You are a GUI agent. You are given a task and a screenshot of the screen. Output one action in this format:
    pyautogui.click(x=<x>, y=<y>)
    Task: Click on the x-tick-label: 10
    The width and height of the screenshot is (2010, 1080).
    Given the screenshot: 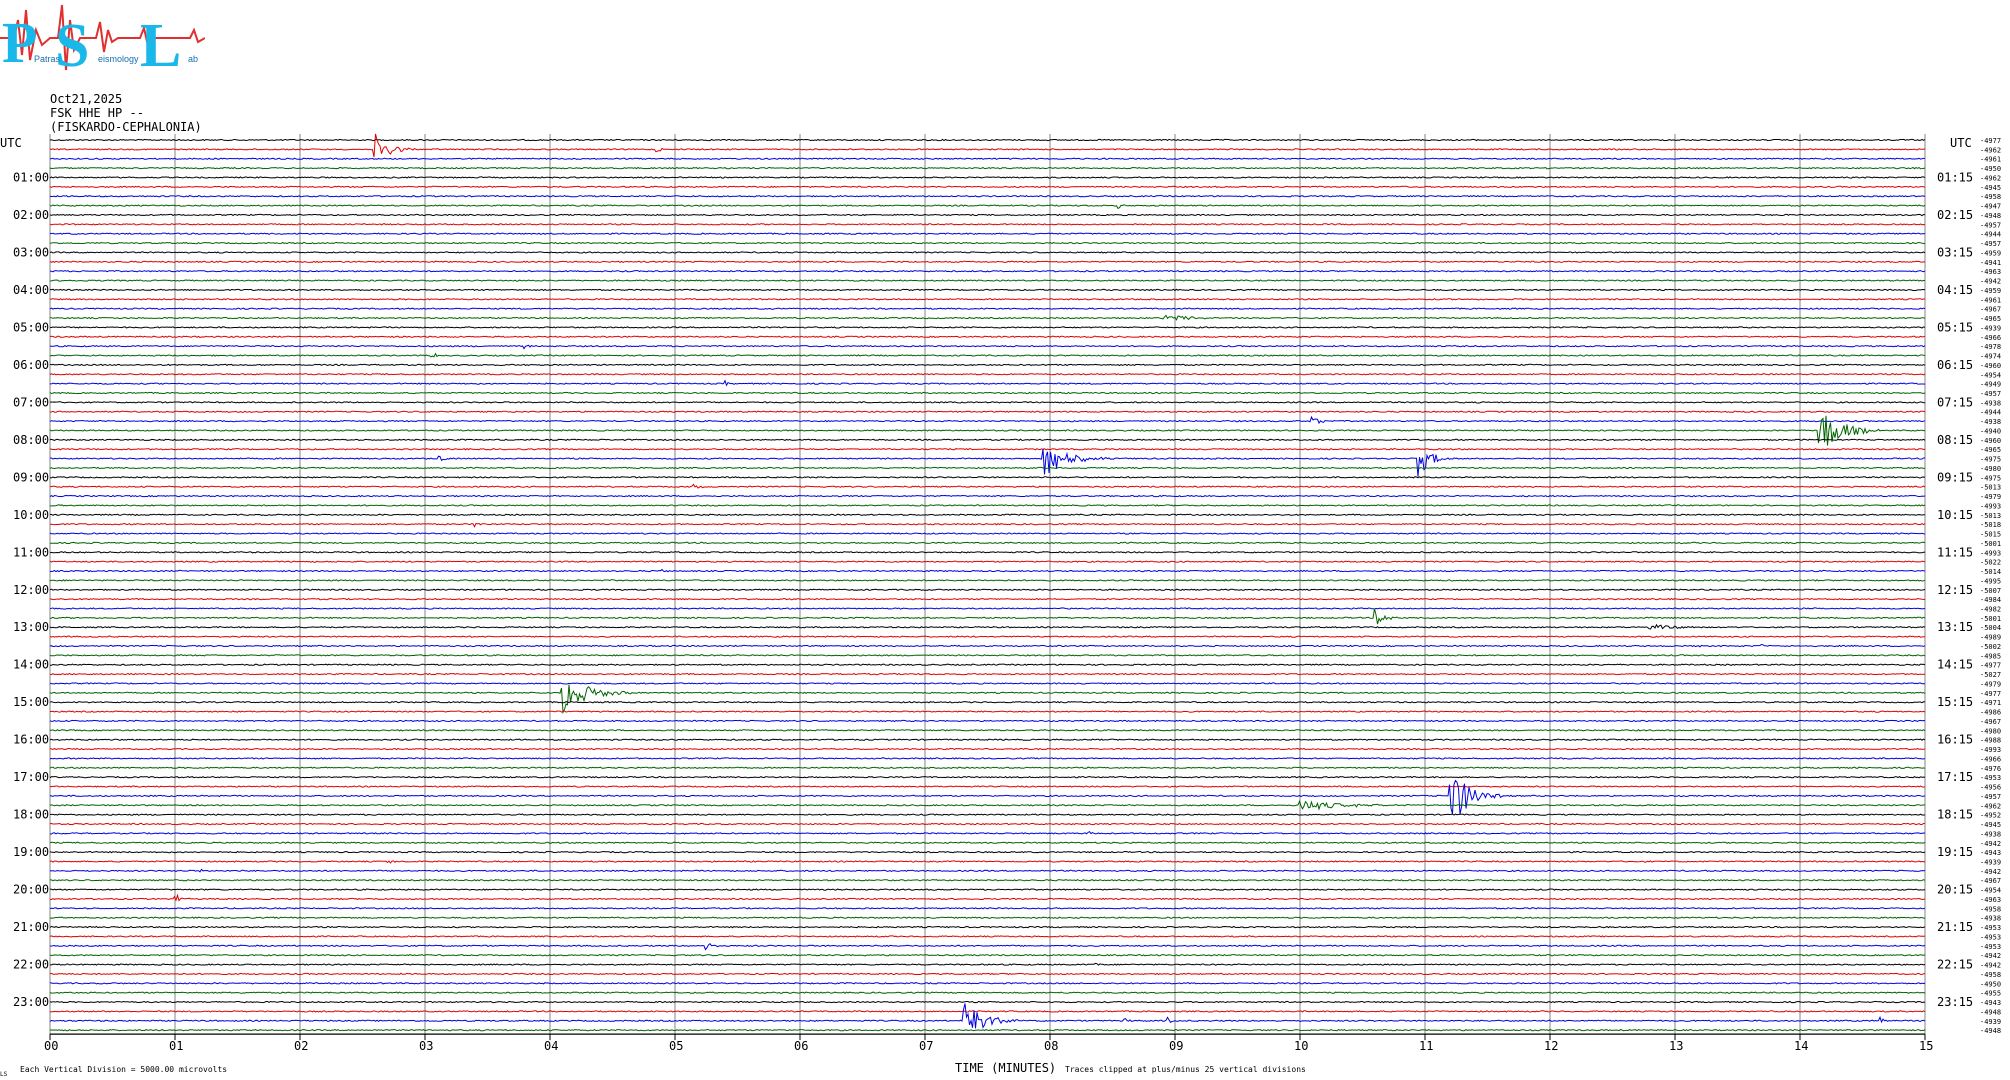 What is the action you would take?
    pyautogui.click(x=1301, y=1046)
    